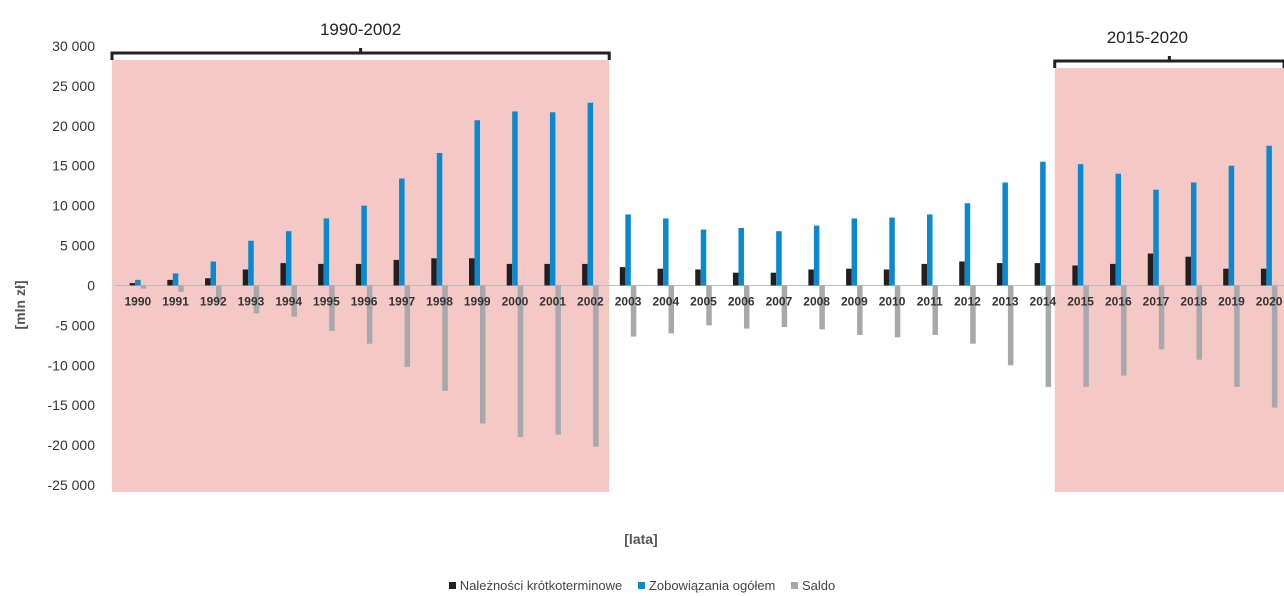 The width and height of the screenshot is (1284, 596). What do you see at coordinates (251, 301) in the screenshot?
I see `x-tick-label: 1993` at bounding box center [251, 301].